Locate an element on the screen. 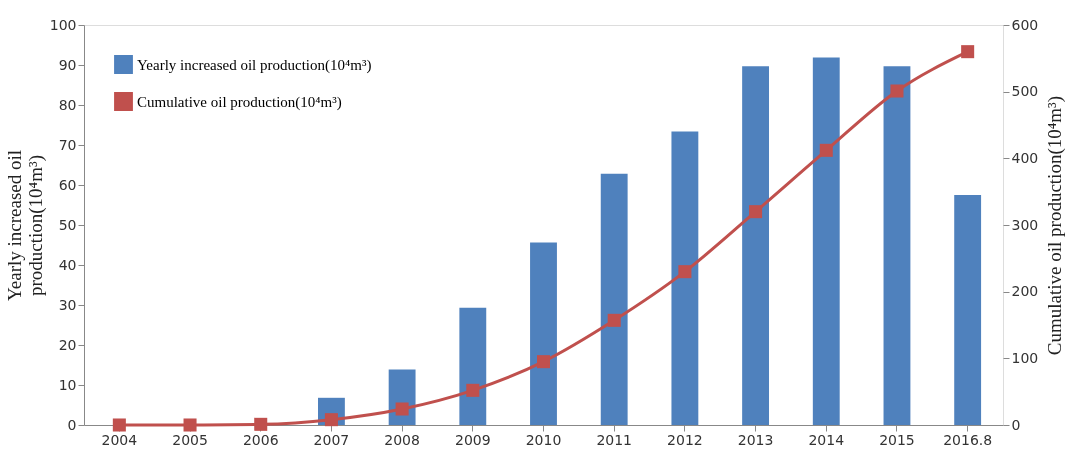  x-tick-label: 2009 is located at coordinates (472, 439).